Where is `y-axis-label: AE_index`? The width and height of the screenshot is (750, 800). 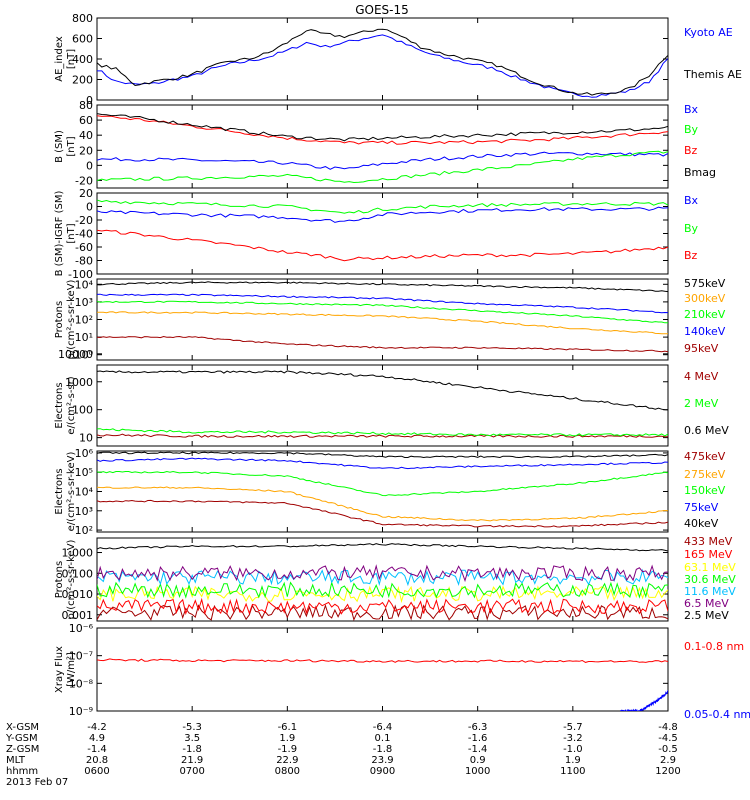 y-axis-label: AE_index is located at coordinates (59, 59).